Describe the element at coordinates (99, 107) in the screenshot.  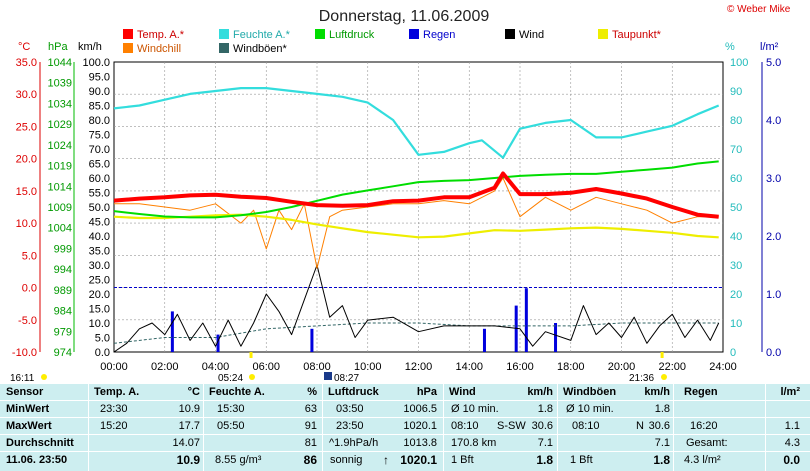
I see `wind-tick-label: 85.0` at that location.